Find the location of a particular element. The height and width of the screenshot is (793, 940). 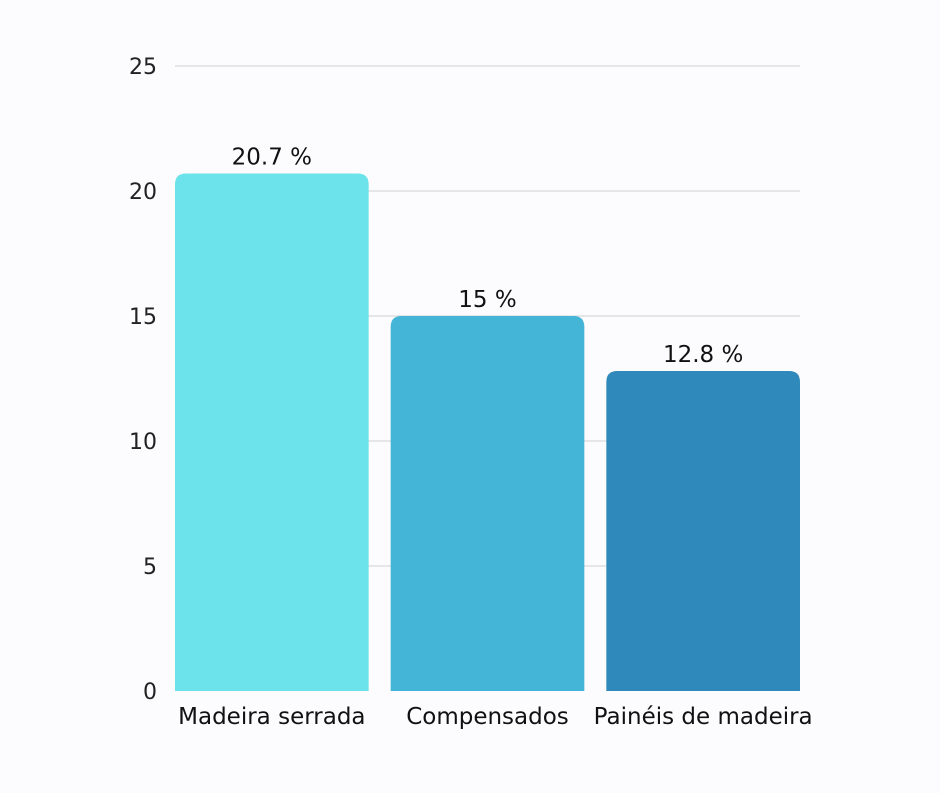

data-label: 15 % is located at coordinates (487, 300).